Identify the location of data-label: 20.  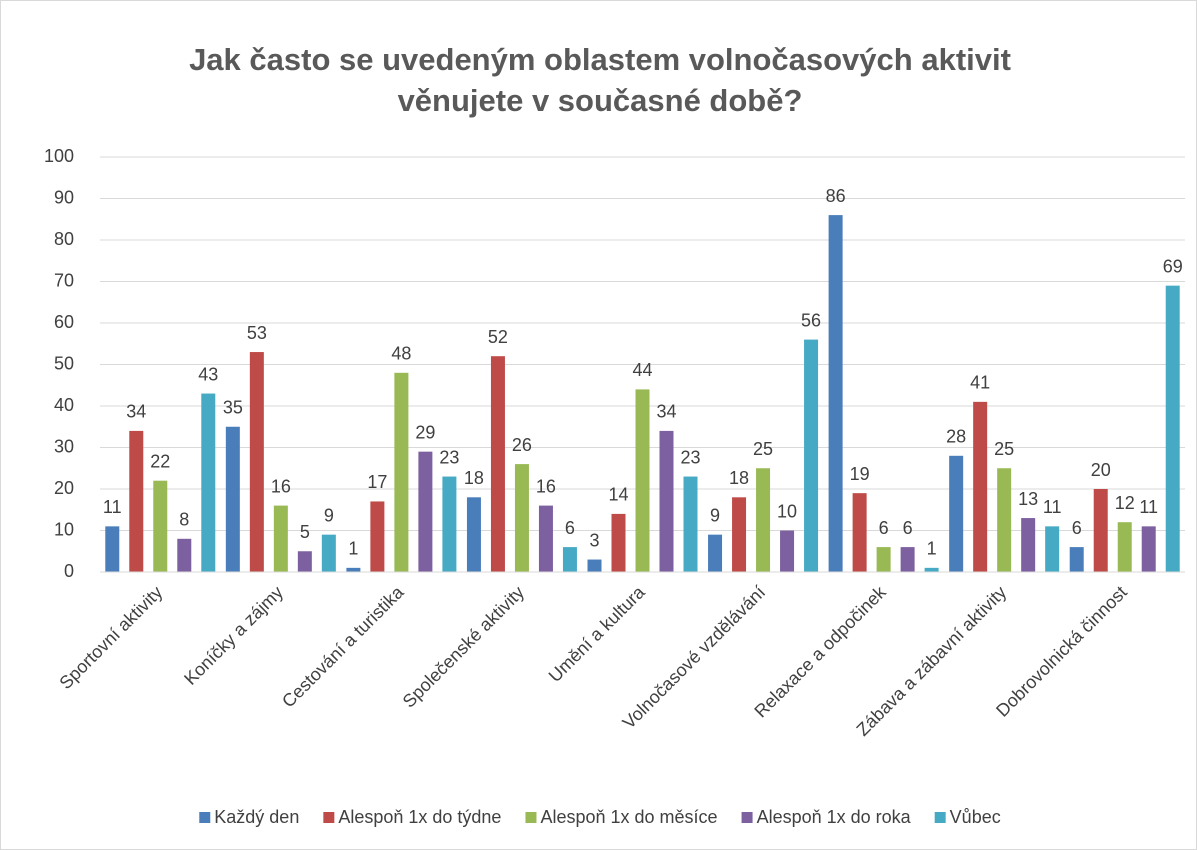
(1101, 470).